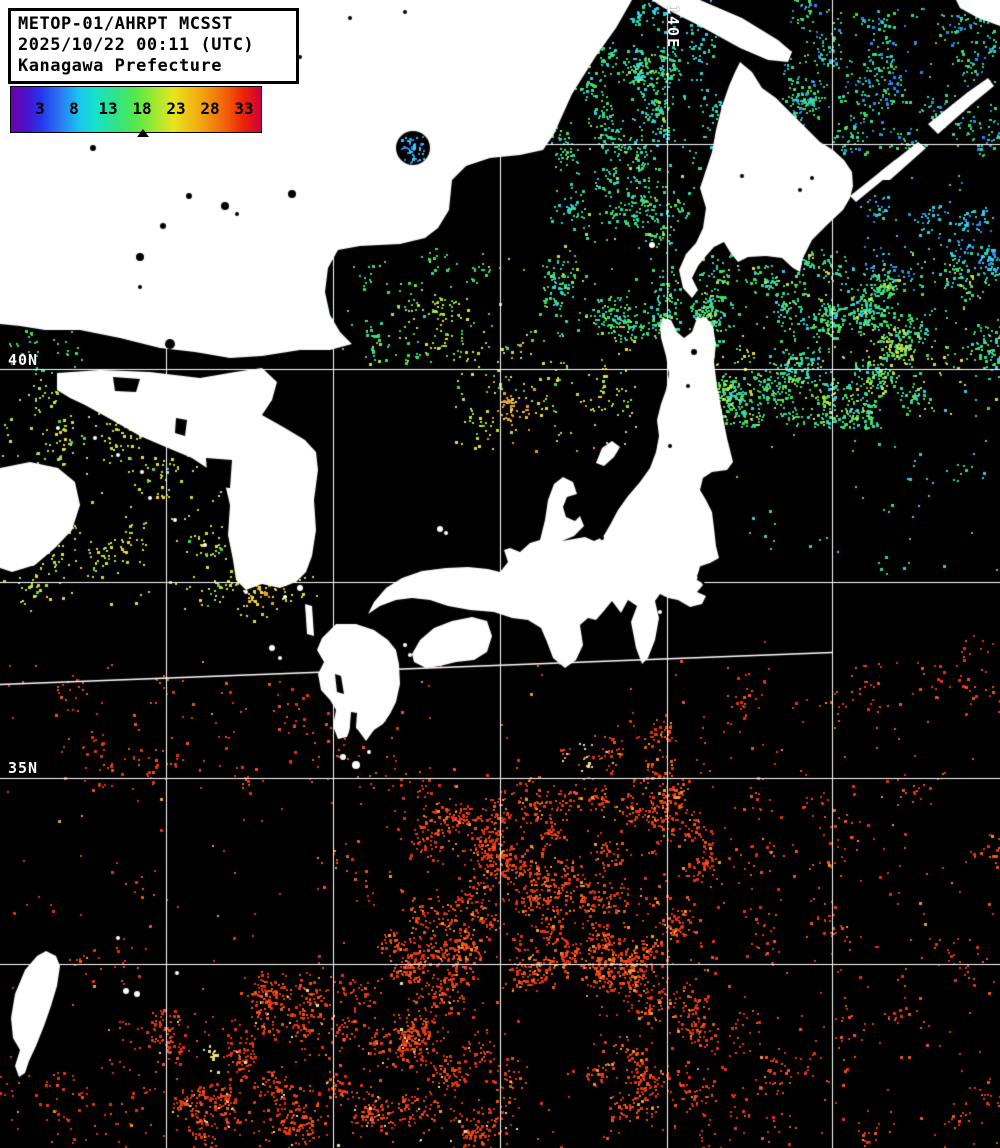 The height and width of the screenshot is (1148, 1000). Describe the element at coordinates (244, 108) in the screenshot. I see `colorbar-tick: 33` at that location.